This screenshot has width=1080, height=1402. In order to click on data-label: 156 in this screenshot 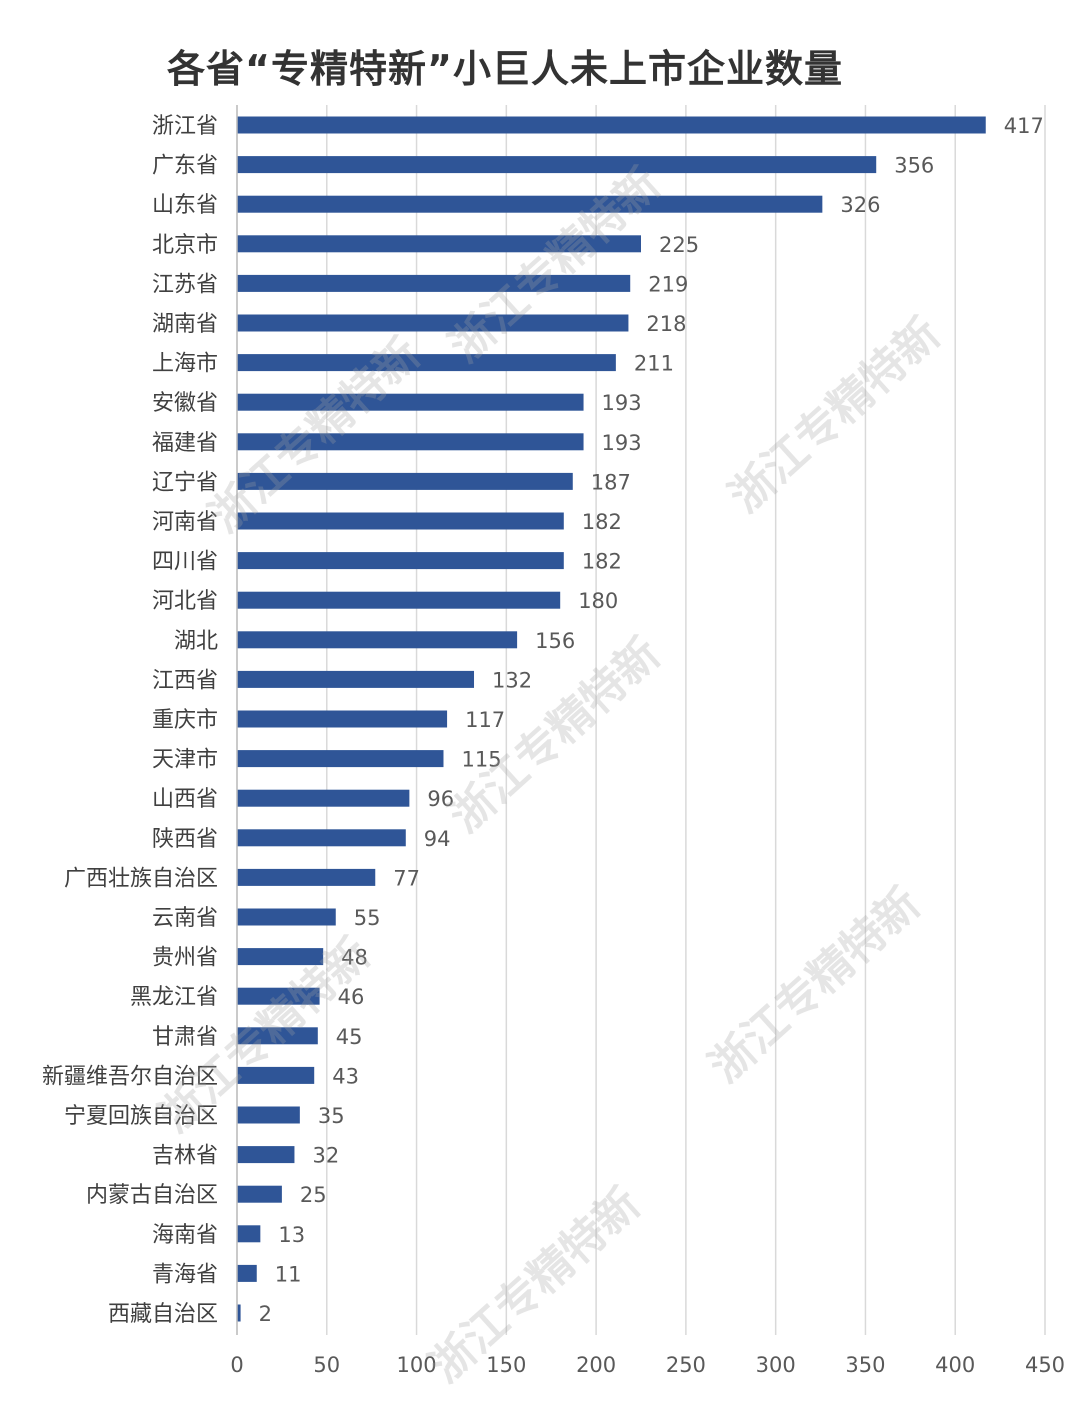, I will do `click(555, 641)`.